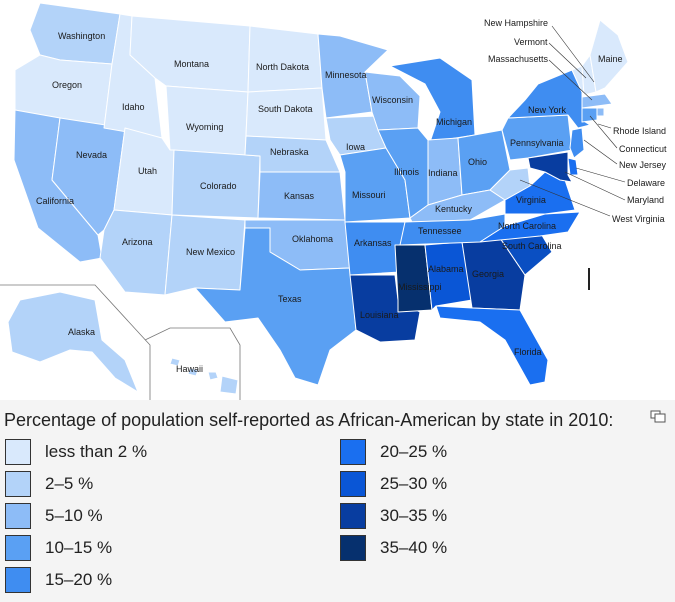 Image resolution: width=675 pixels, height=602 pixels. I want to click on state-label-alaska: Alaska, so click(81, 332).